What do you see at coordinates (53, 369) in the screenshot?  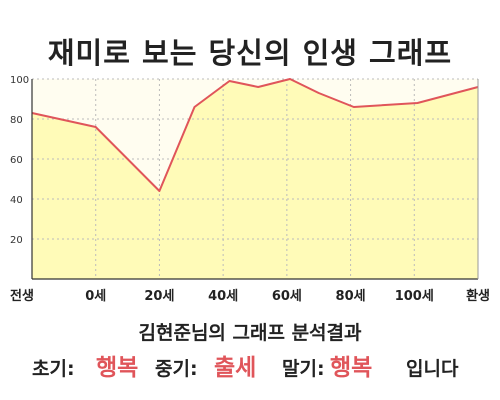 I see `early-label: 초기:` at bounding box center [53, 369].